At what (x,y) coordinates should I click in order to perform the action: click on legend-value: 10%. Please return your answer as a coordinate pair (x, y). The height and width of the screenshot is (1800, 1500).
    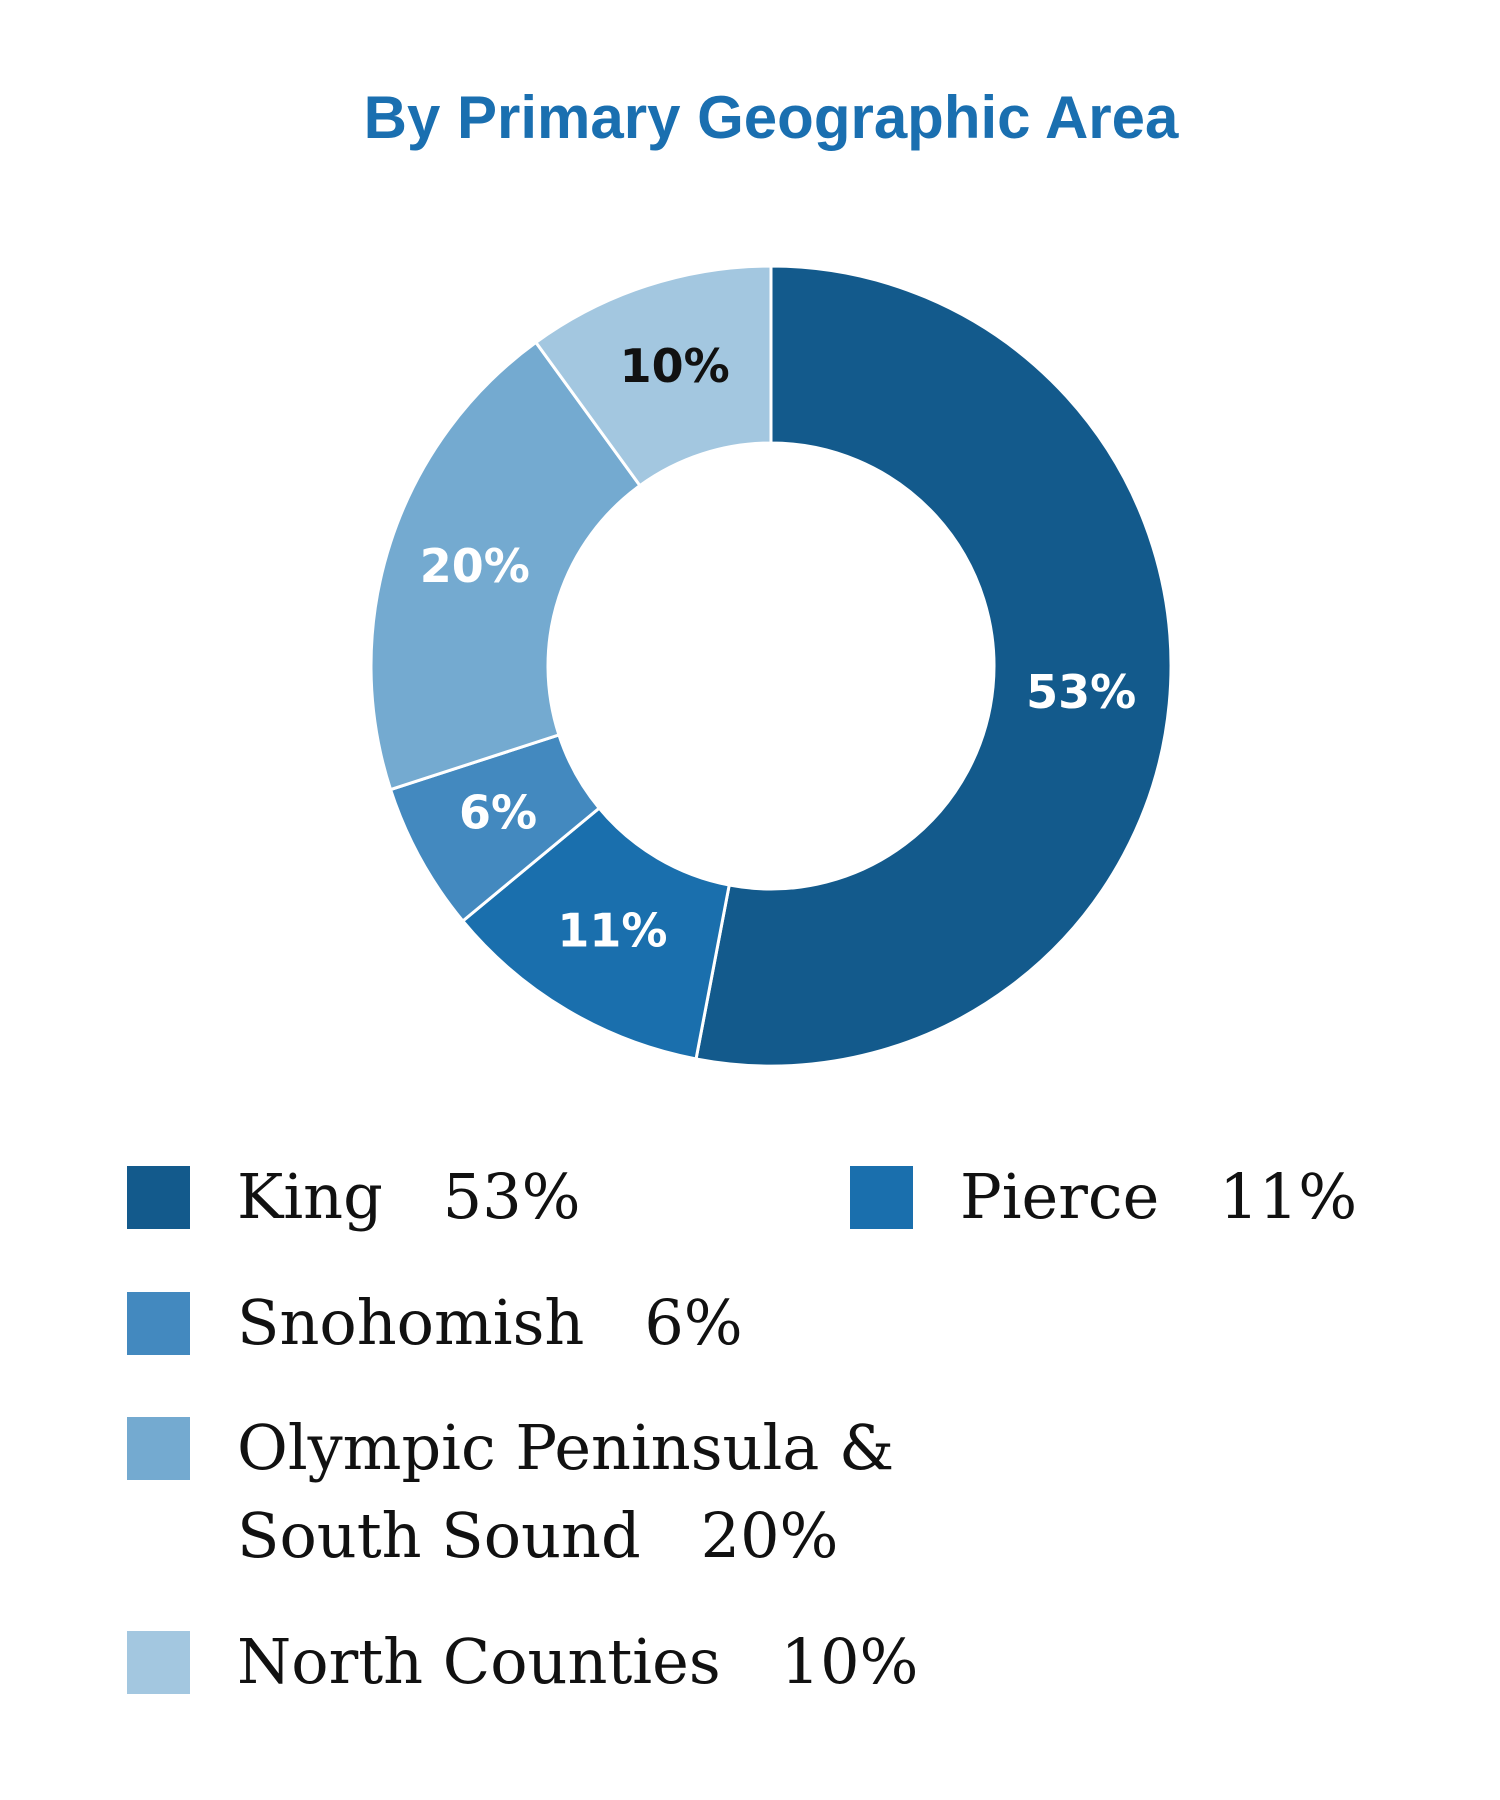
    Looking at the image, I should click on (849, 1661).